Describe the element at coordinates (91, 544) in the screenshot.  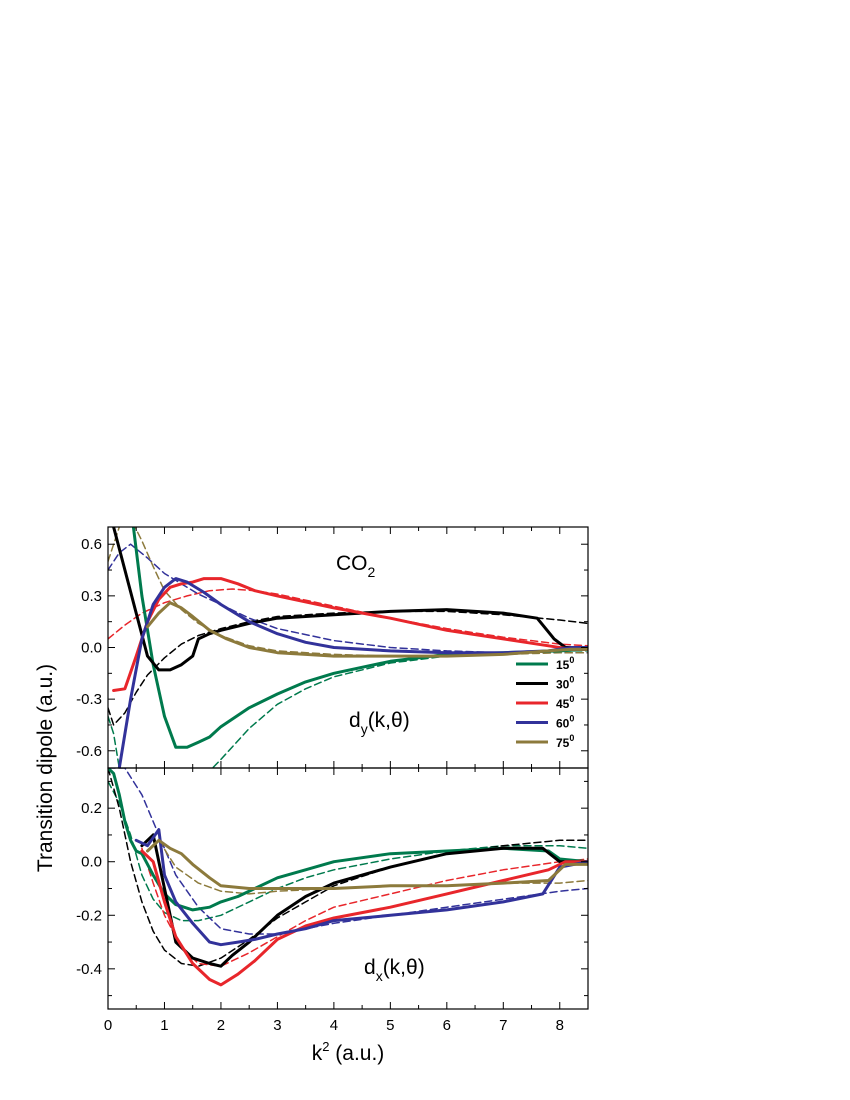
I see `top-ytick-label: 0.6` at that location.